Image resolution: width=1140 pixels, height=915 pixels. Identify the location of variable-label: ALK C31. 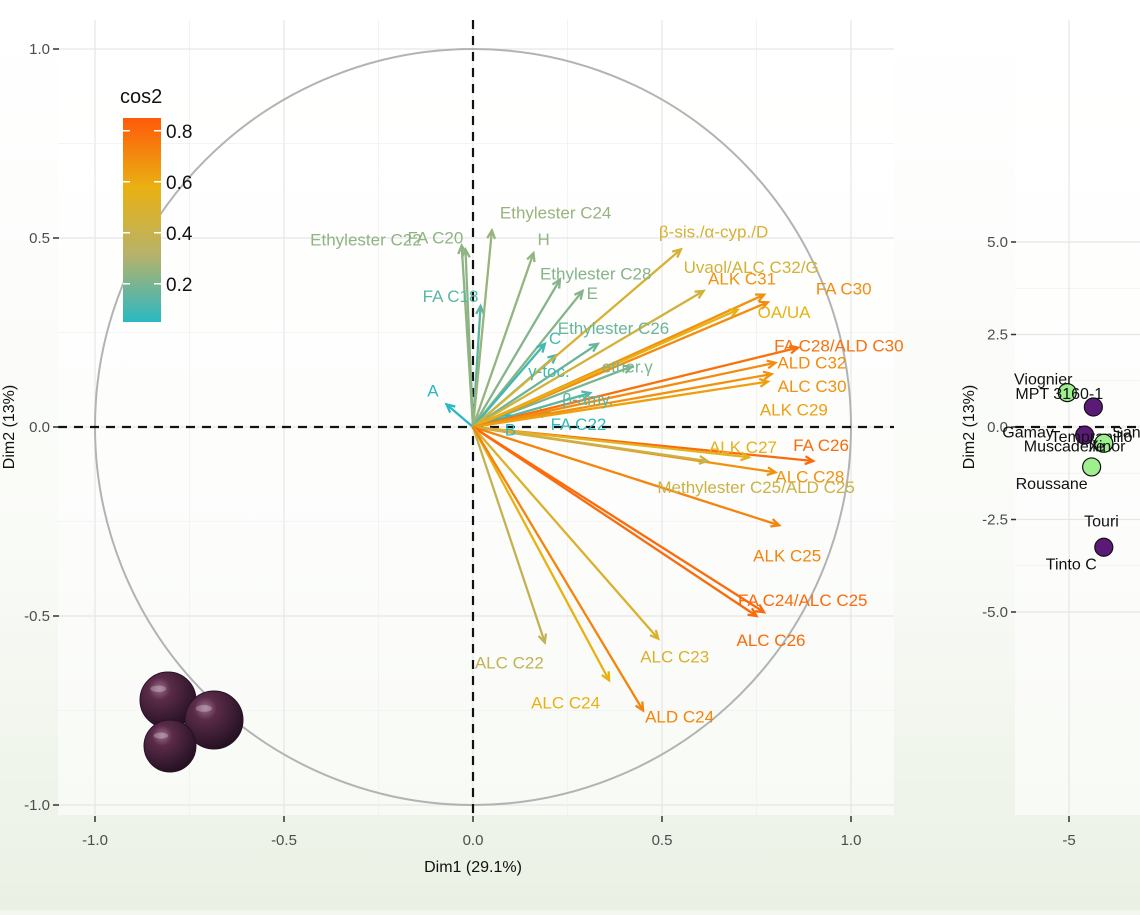
(742, 279).